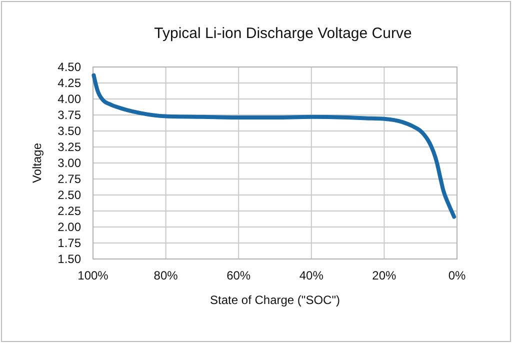 The image size is (512, 343). What do you see at coordinates (93, 275) in the screenshot?
I see `x-tick-label: 100%` at bounding box center [93, 275].